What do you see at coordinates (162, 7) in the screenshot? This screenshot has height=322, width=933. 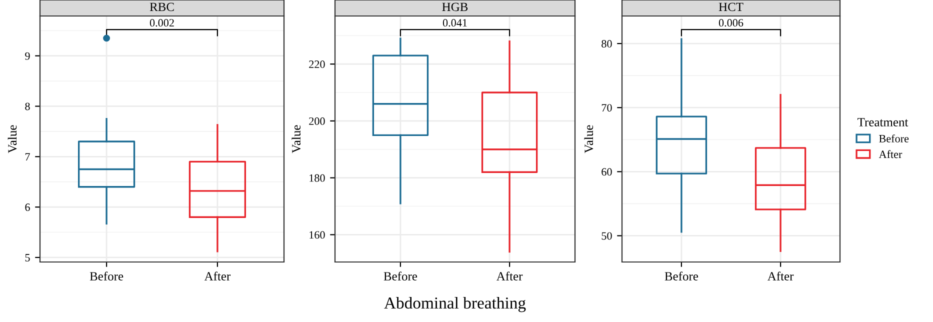 I see `chart-title: RBC` at bounding box center [162, 7].